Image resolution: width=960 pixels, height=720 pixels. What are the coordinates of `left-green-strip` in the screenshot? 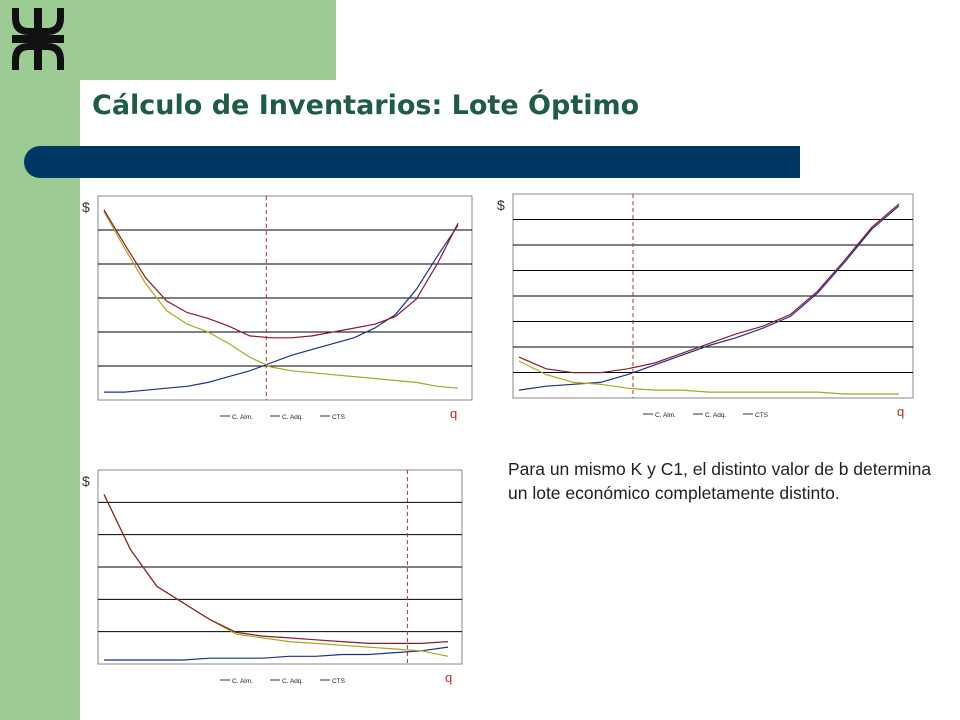 It's located at (40, 360).